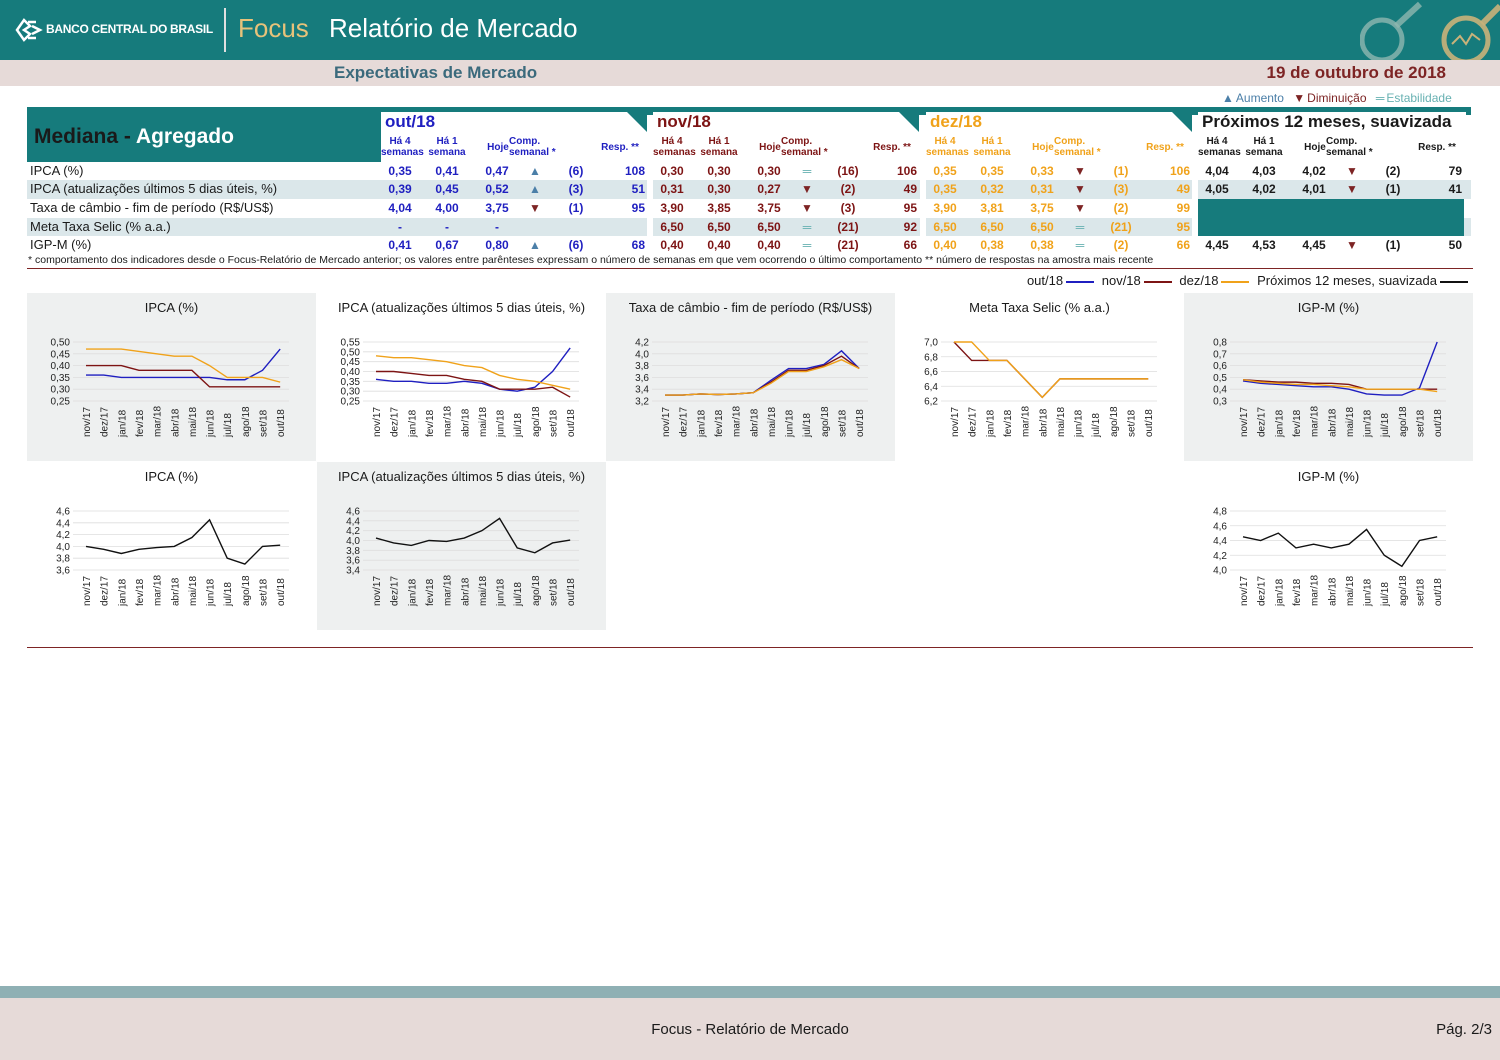 The width and height of the screenshot is (1500, 1060). What do you see at coordinates (848, 208) in the screenshot?
I see `table-cell: (3)` at bounding box center [848, 208].